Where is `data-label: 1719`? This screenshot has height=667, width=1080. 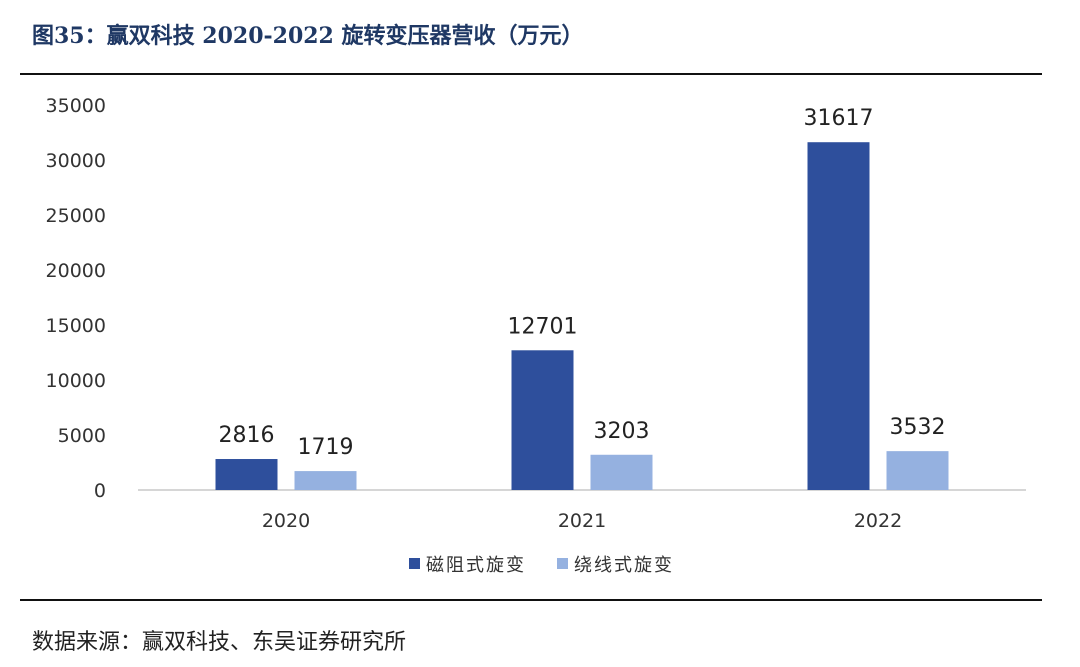 data-label: 1719 is located at coordinates (326, 447).